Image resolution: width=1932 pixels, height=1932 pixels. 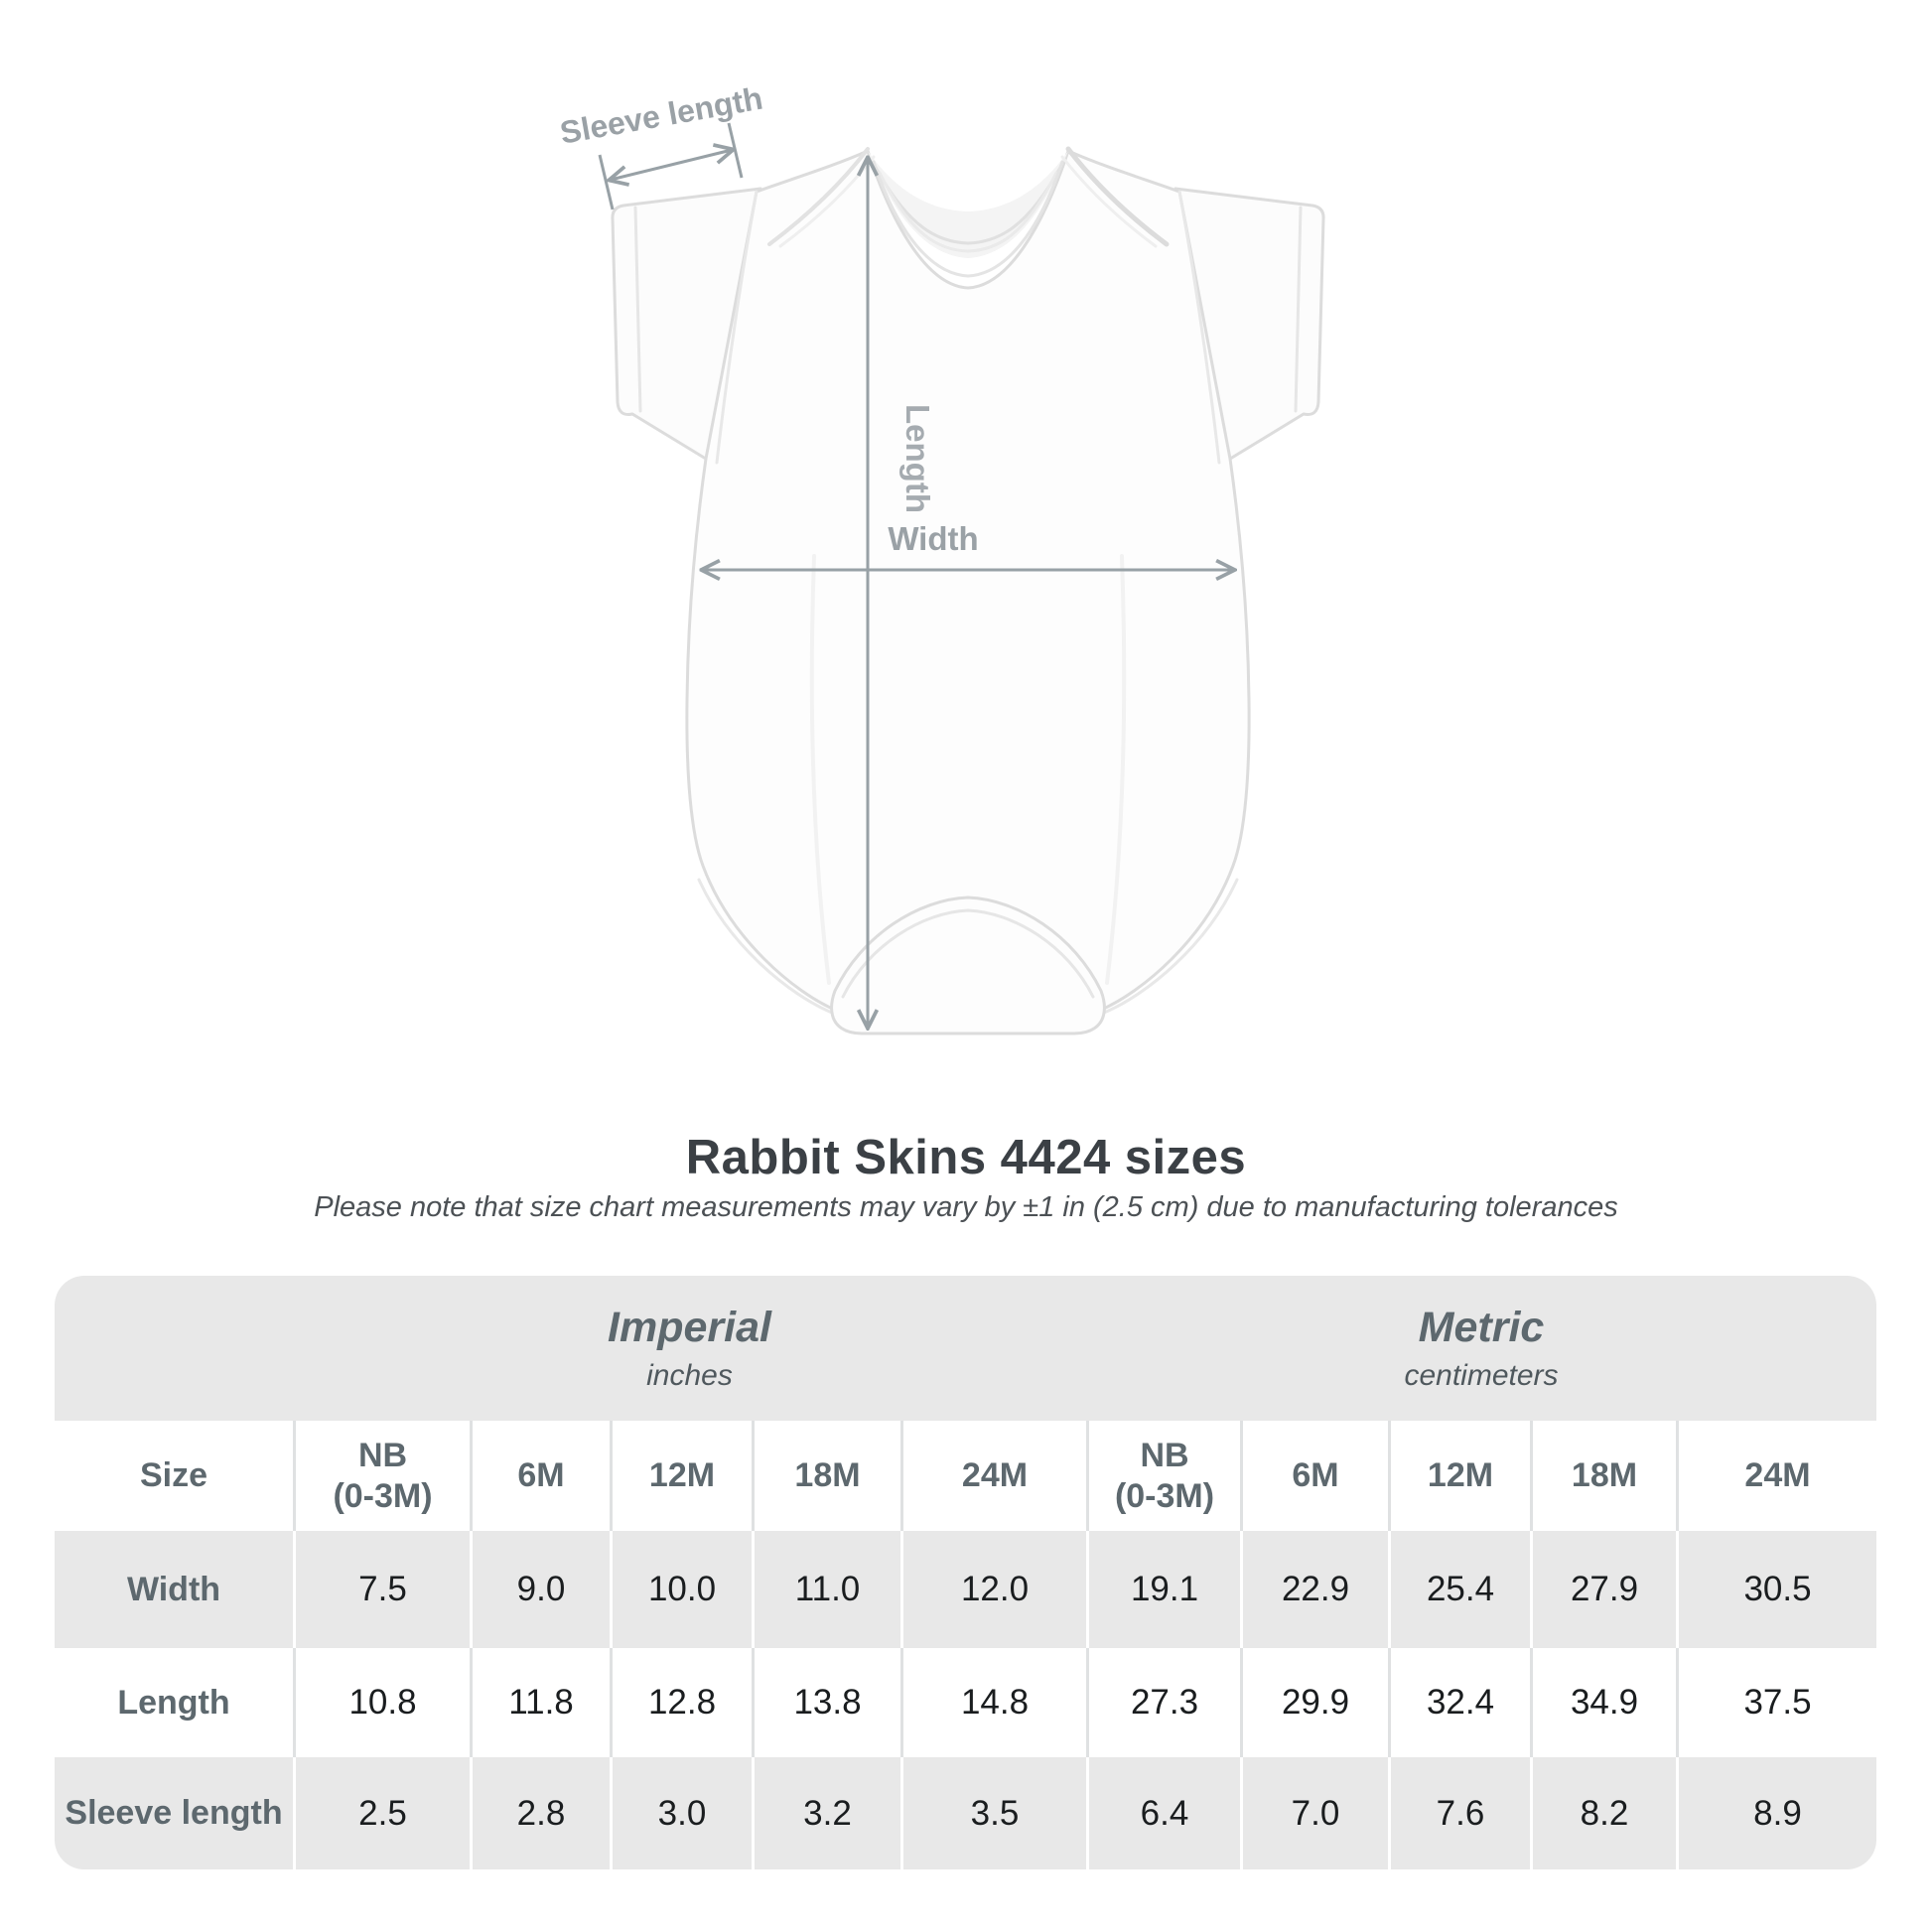 I want to click on length-label: Length, so click(x=918, y=458).